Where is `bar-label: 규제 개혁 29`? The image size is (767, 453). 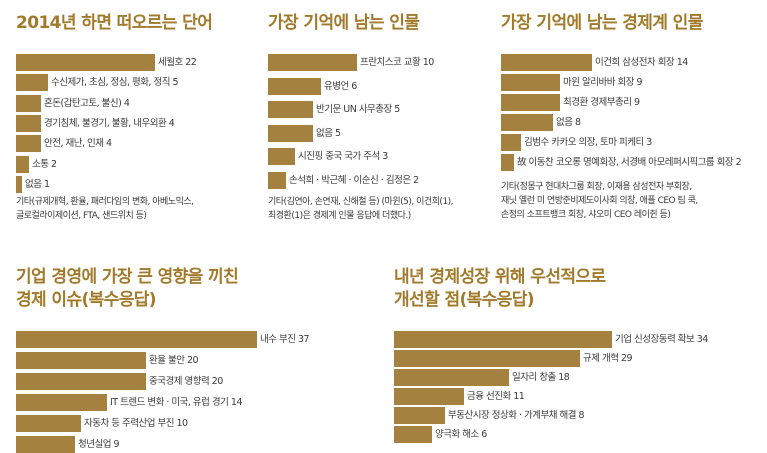
bar-label: 규제 개혁 29 is located at coordinates (608, 358).